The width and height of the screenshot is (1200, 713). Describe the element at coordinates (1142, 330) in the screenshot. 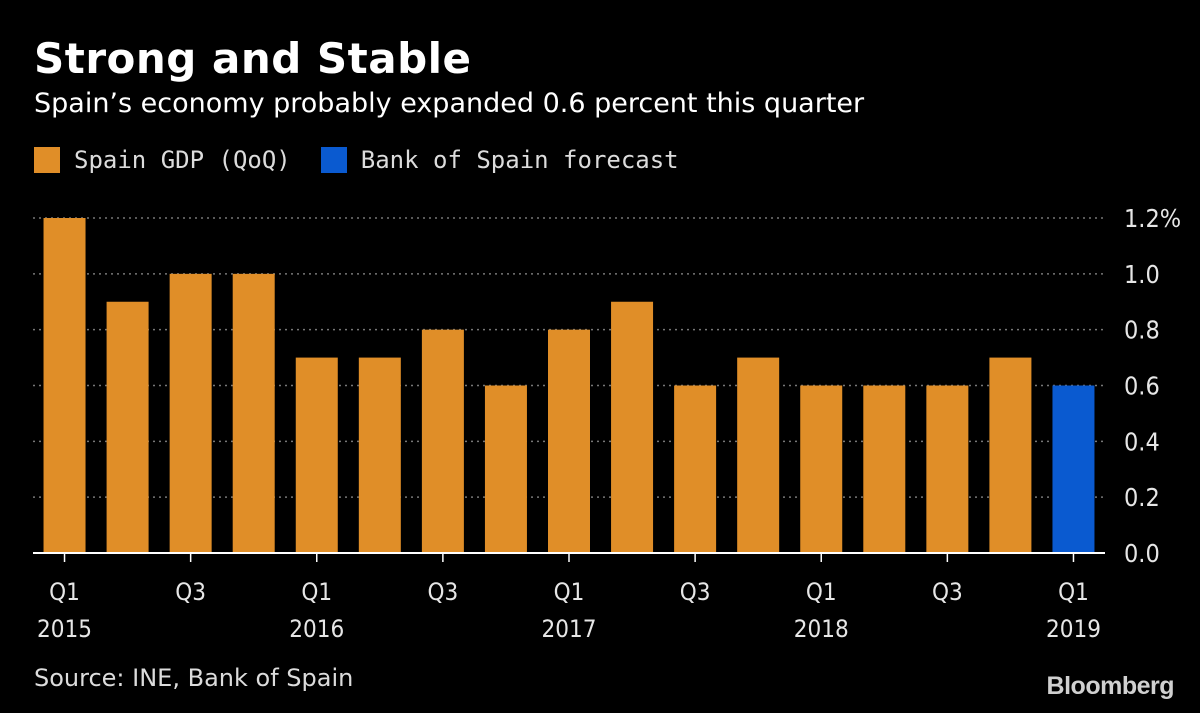

I see `y-tick-label: 0.8` at that location.